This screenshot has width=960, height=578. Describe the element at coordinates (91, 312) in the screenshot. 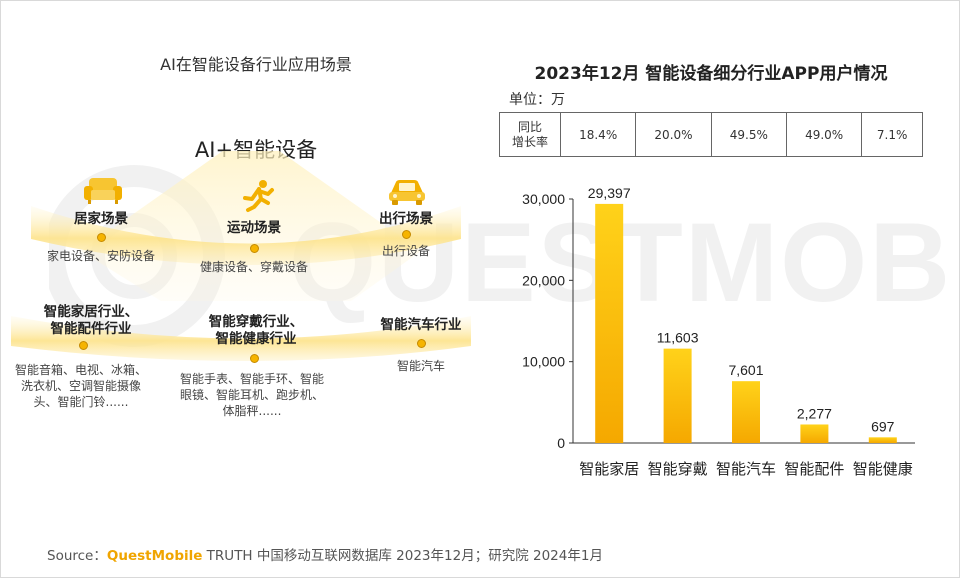

I see `industry-home-name-1: 智能家居行业、` at that location.